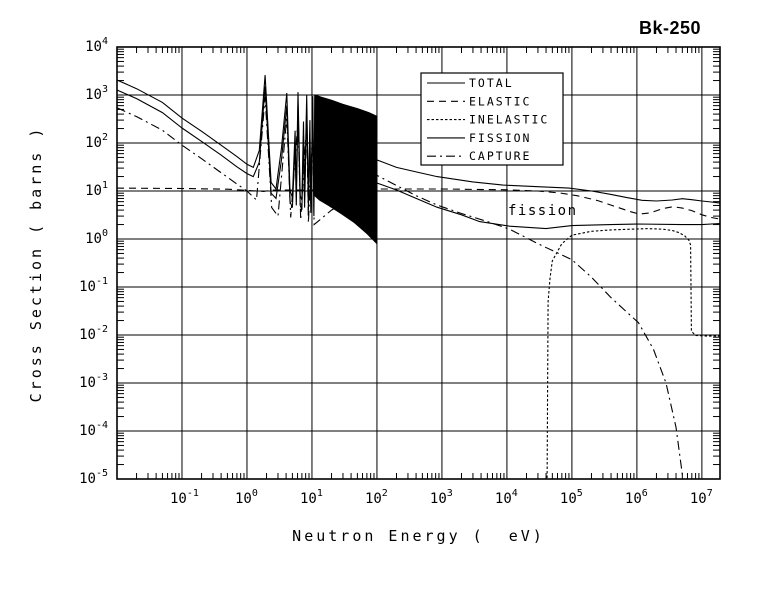 The height and width of the screenshot is (590, 780). I want to click on y-tick-label-1e1: 10¹, so click(96, 189).